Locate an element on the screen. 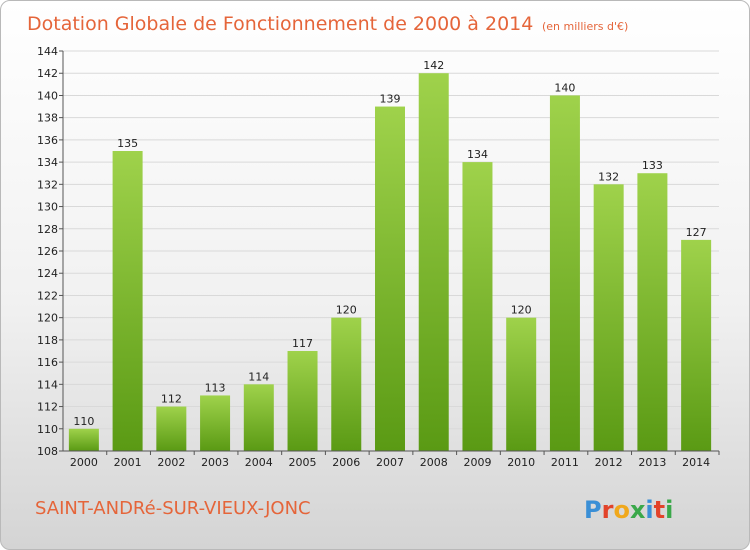 This screenshot has width=750, height=550. data-label-2000: 110 is located at coordinates (83, 421).